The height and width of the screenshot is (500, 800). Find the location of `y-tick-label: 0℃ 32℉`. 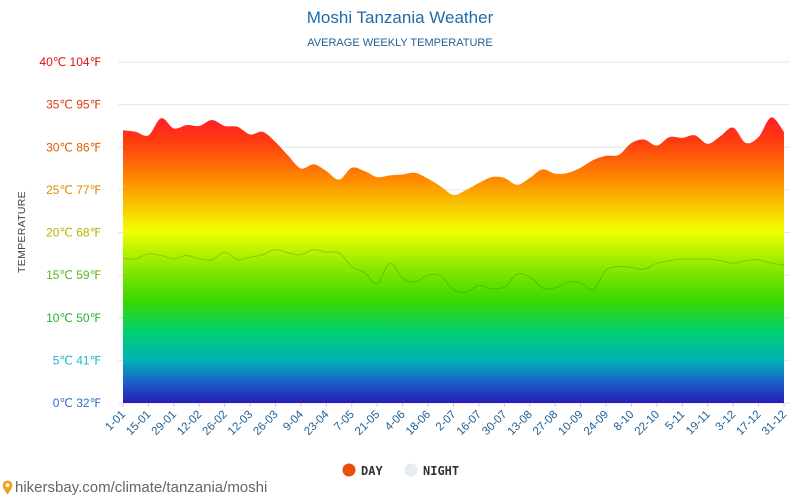

y-tick-label: 0℃ 32℉ is located at coordinates (77, 403).